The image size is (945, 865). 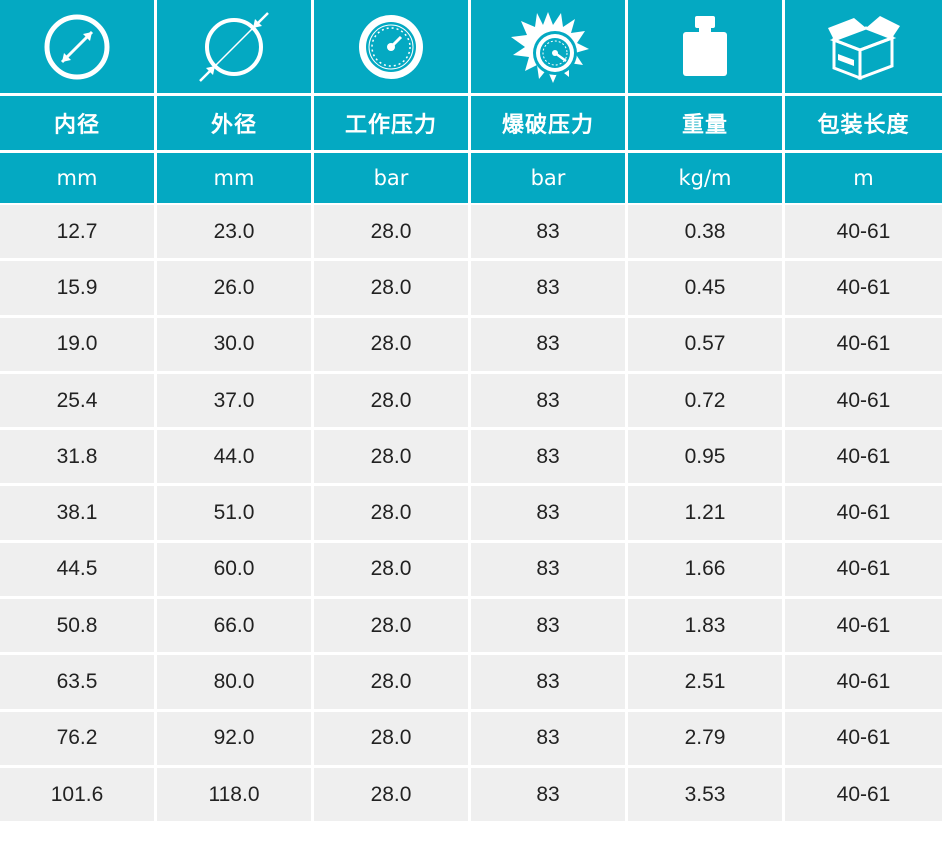 I want to click on table-cell: 0.57, so click(x=706, y=345).